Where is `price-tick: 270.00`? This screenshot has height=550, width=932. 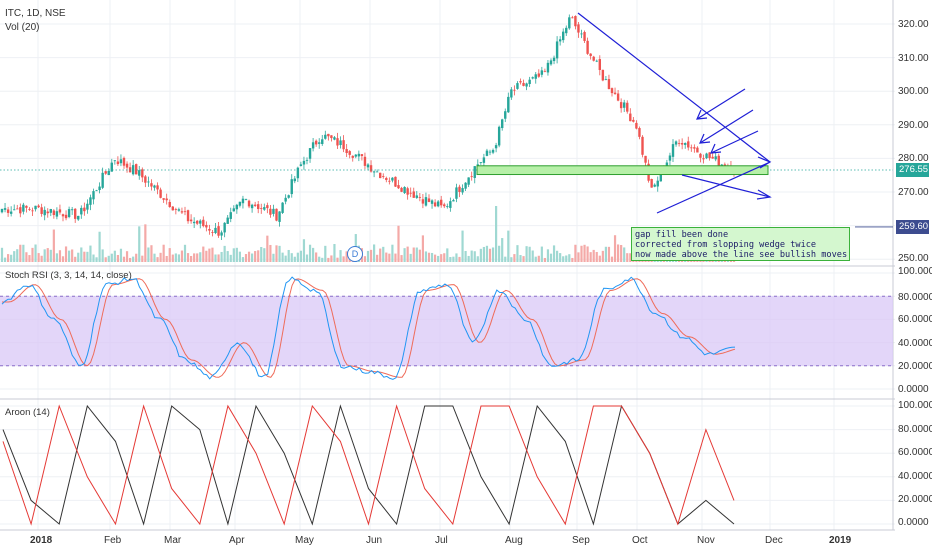
price-tick: 270.00 is located at coordinates (913, 192).